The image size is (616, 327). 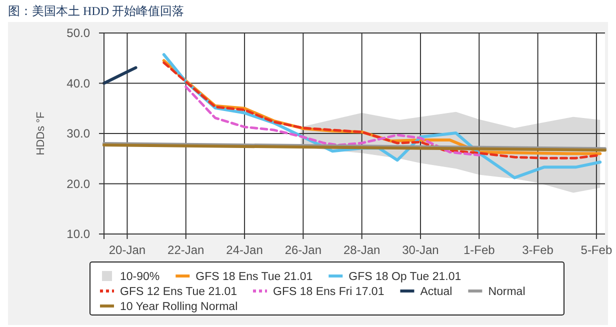 What do you see at coordinates (479, 250) in the screenshot?
I see `x-tick-label: 1-Feb` at bounding box center [479, 250].